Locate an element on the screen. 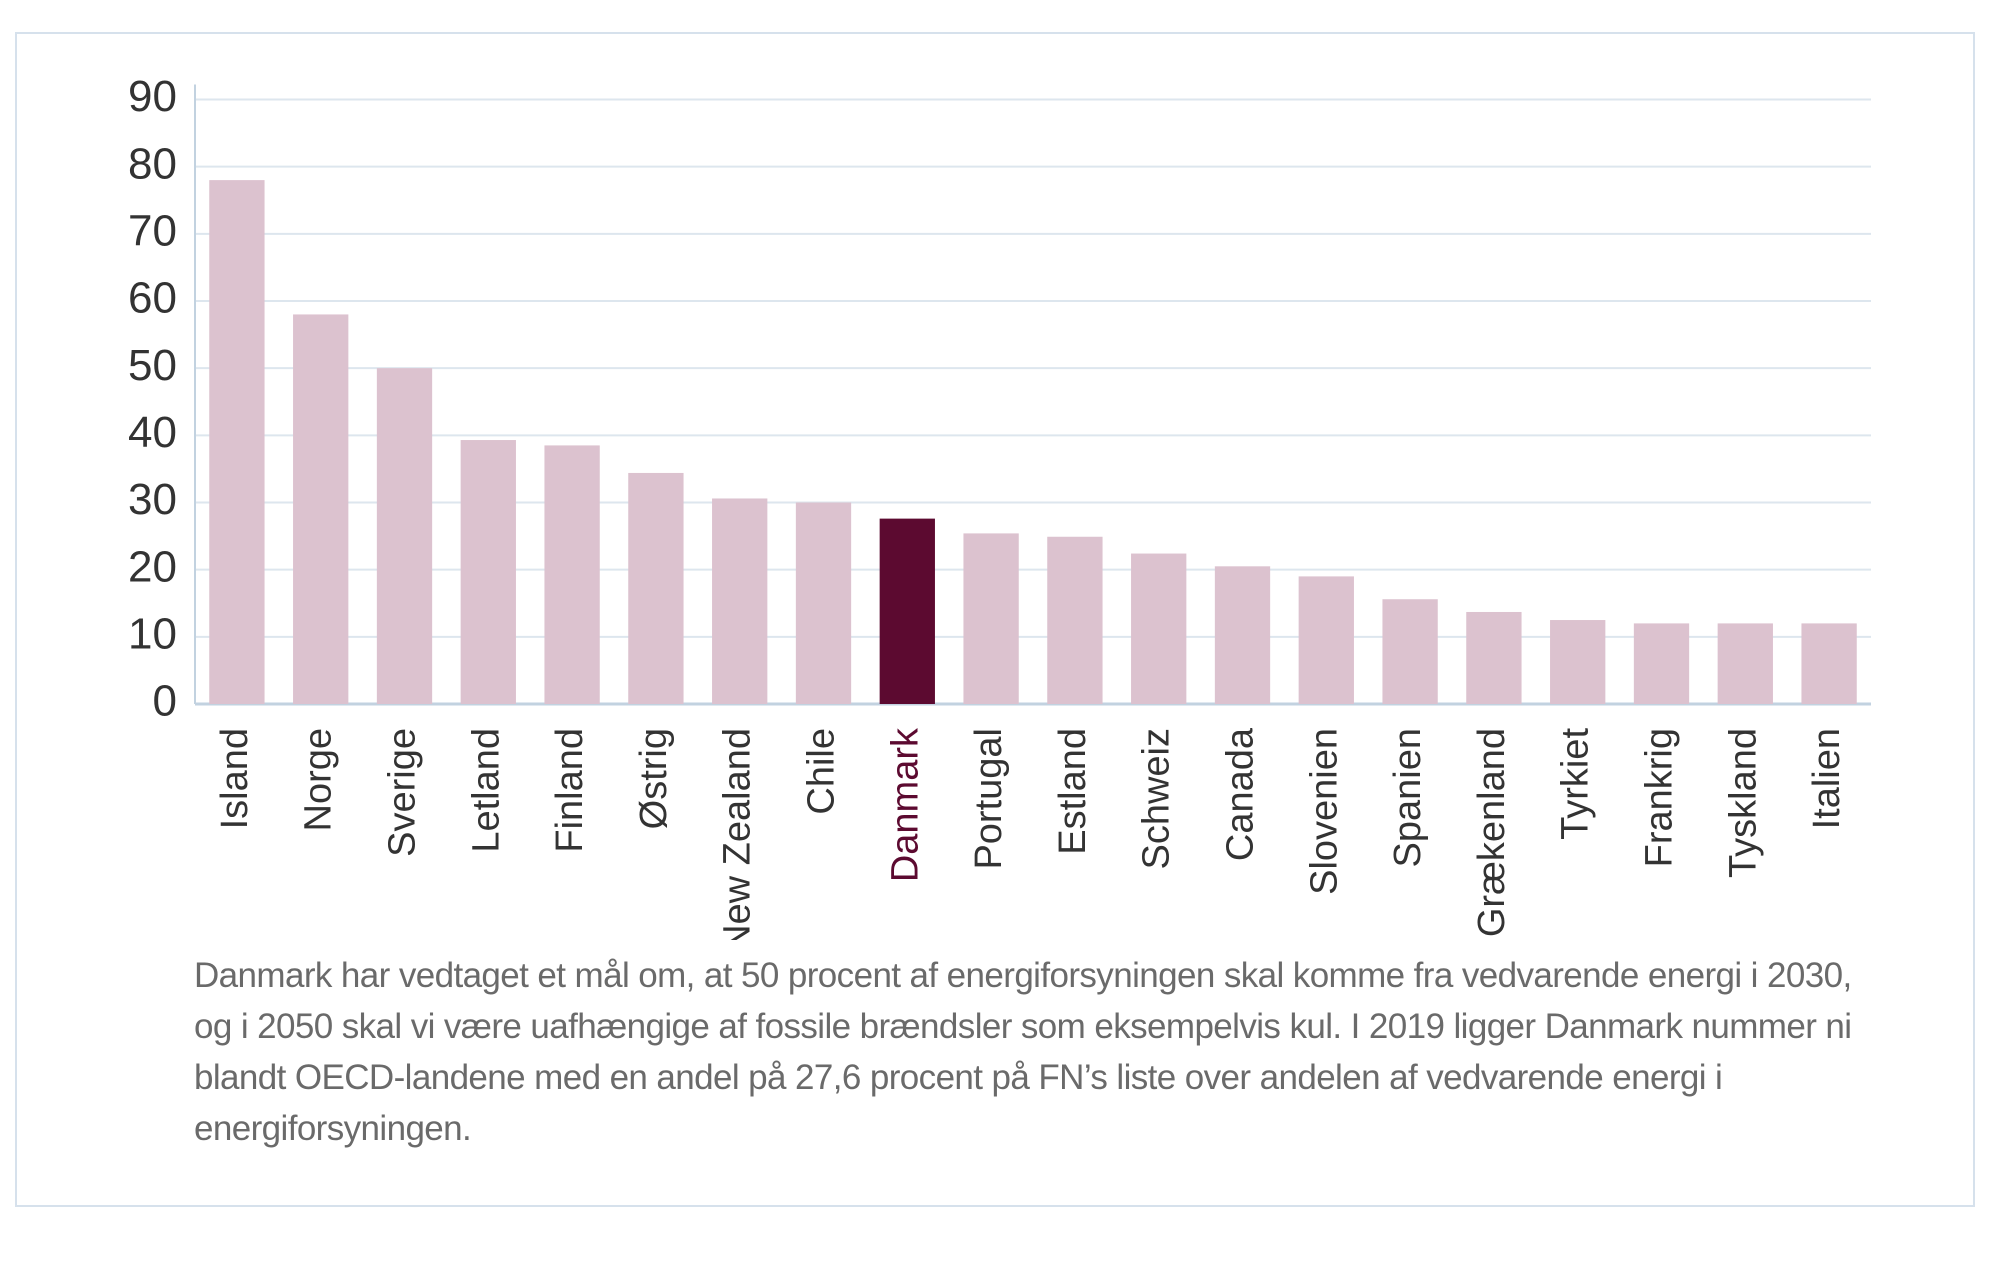 The width and height of the screenshot is (2000, 1282). y-tick-label: 60 is located at coordinates (152, 298).